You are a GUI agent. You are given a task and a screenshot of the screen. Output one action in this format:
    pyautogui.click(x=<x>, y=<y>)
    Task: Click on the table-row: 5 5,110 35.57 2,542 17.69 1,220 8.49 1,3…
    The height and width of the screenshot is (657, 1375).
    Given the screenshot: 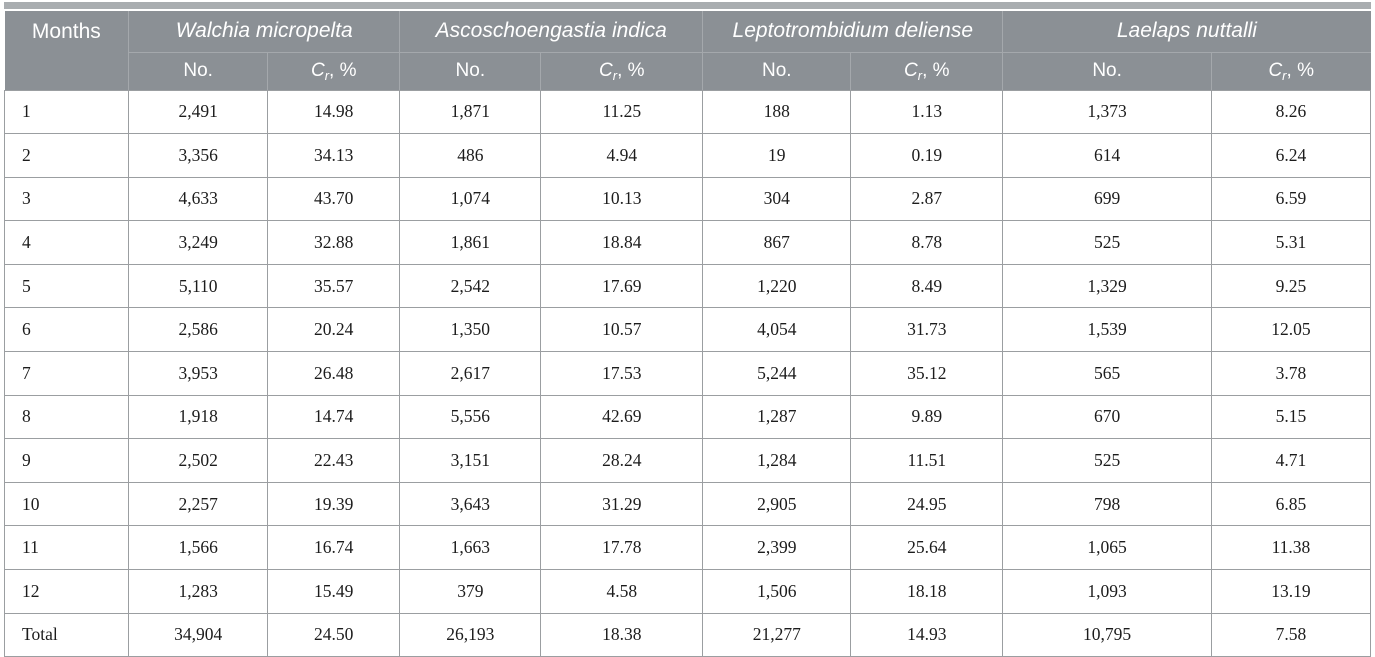 What is the action you would take?
    pyautogui.click(x=687, y=286)
    